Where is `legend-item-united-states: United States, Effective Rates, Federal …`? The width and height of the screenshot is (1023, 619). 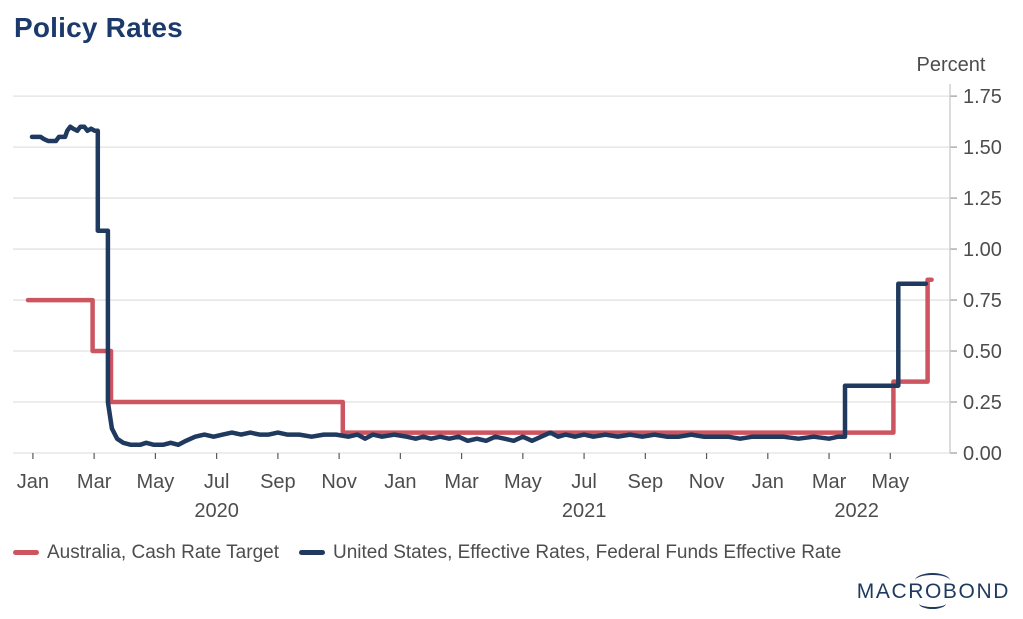
legend-item-united-states: United States, Effective Rates, Federal … is located at coordinates (570, 552).